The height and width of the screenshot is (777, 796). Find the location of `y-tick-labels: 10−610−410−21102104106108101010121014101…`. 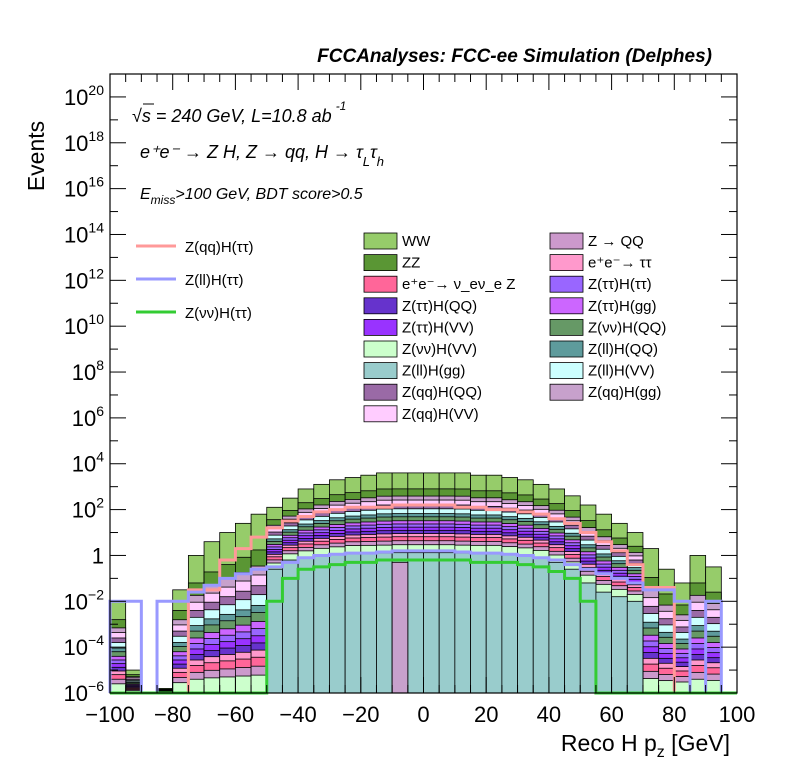

y-tick-labels: 10−610−410−21102104106108101010121014101… is located at coordinates (84, 394).